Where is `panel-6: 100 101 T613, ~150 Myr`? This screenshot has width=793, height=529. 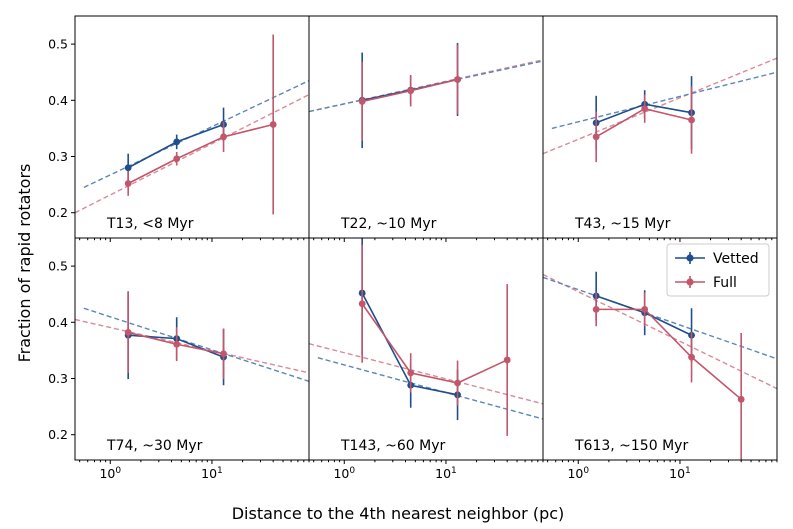
panel-6: 100 101 T613, ~150 Myr is located at coordinates (660, 359).